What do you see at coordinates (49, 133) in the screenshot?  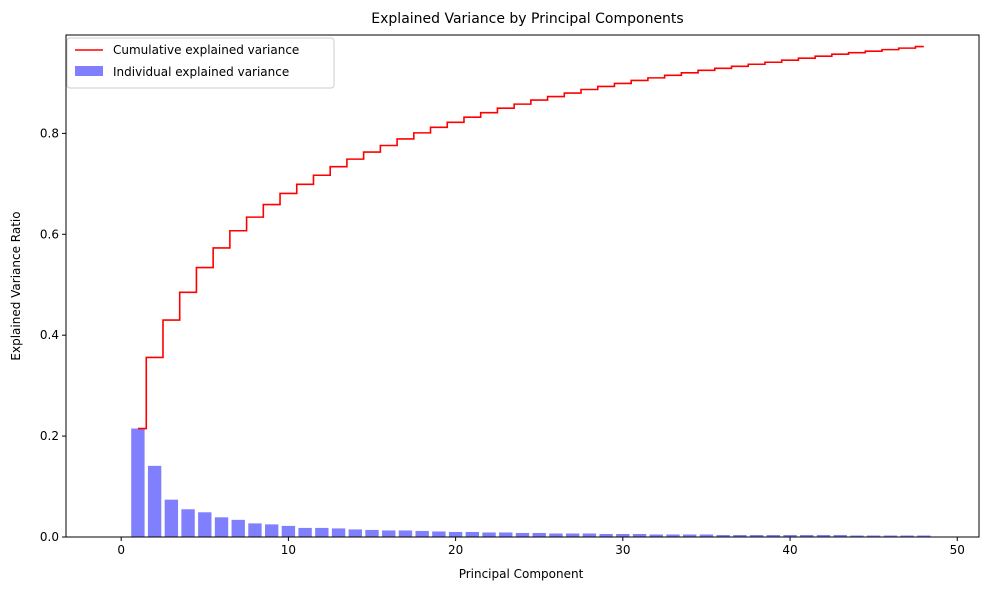 I see `y-tick-label: 0.8` at bounding box center [49, 133].